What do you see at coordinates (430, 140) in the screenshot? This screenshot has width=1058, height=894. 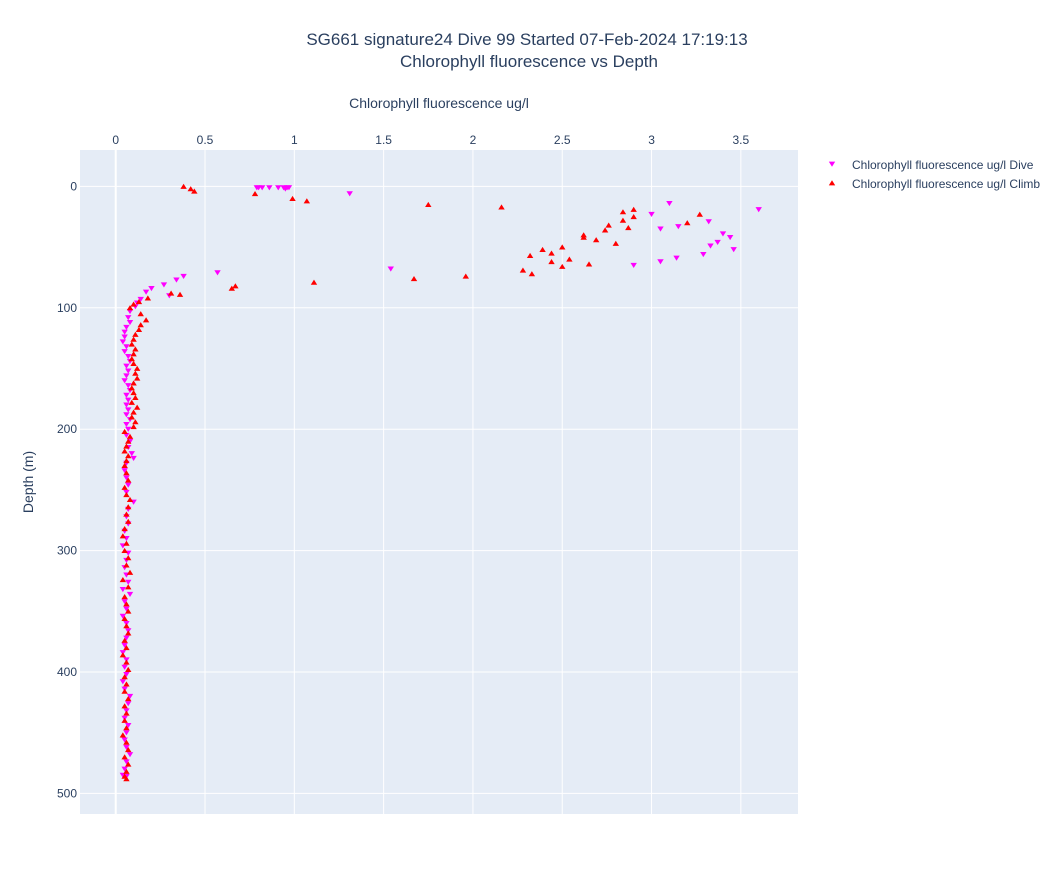 I see `x-axis-ticks: 0 0.5 1 1.5 2 2.5 3 3.5` at bounding box center [430, 140].